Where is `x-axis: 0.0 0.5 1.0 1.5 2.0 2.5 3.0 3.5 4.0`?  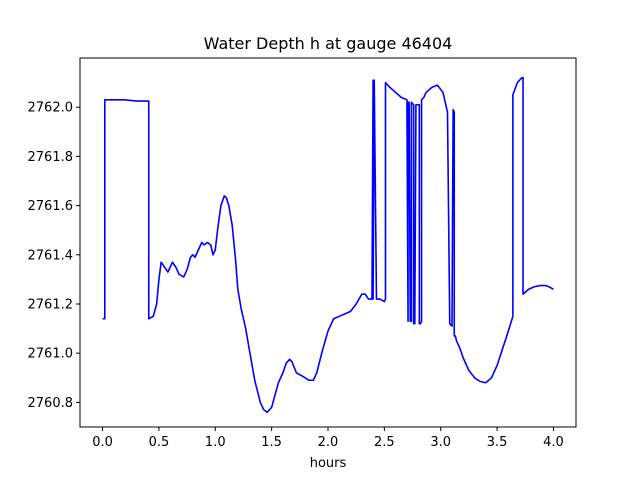
x-axis: 0.0 0.5 1.0 1.5 2.0 2.5 3.0 3.5 4.0 is located at coordinates (328, 438).